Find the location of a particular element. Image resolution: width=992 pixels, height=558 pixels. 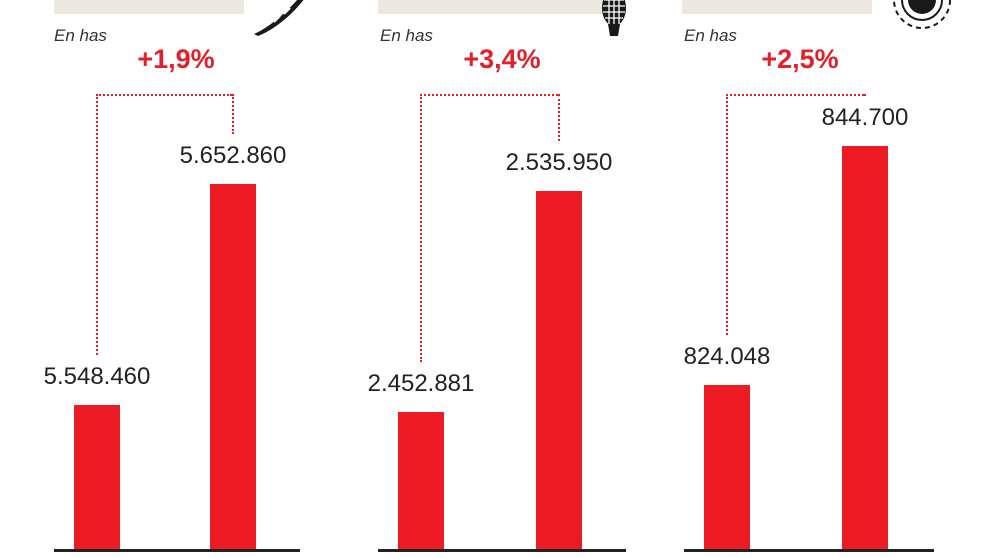

sunflower-icon is located at coordinates (922, 14).